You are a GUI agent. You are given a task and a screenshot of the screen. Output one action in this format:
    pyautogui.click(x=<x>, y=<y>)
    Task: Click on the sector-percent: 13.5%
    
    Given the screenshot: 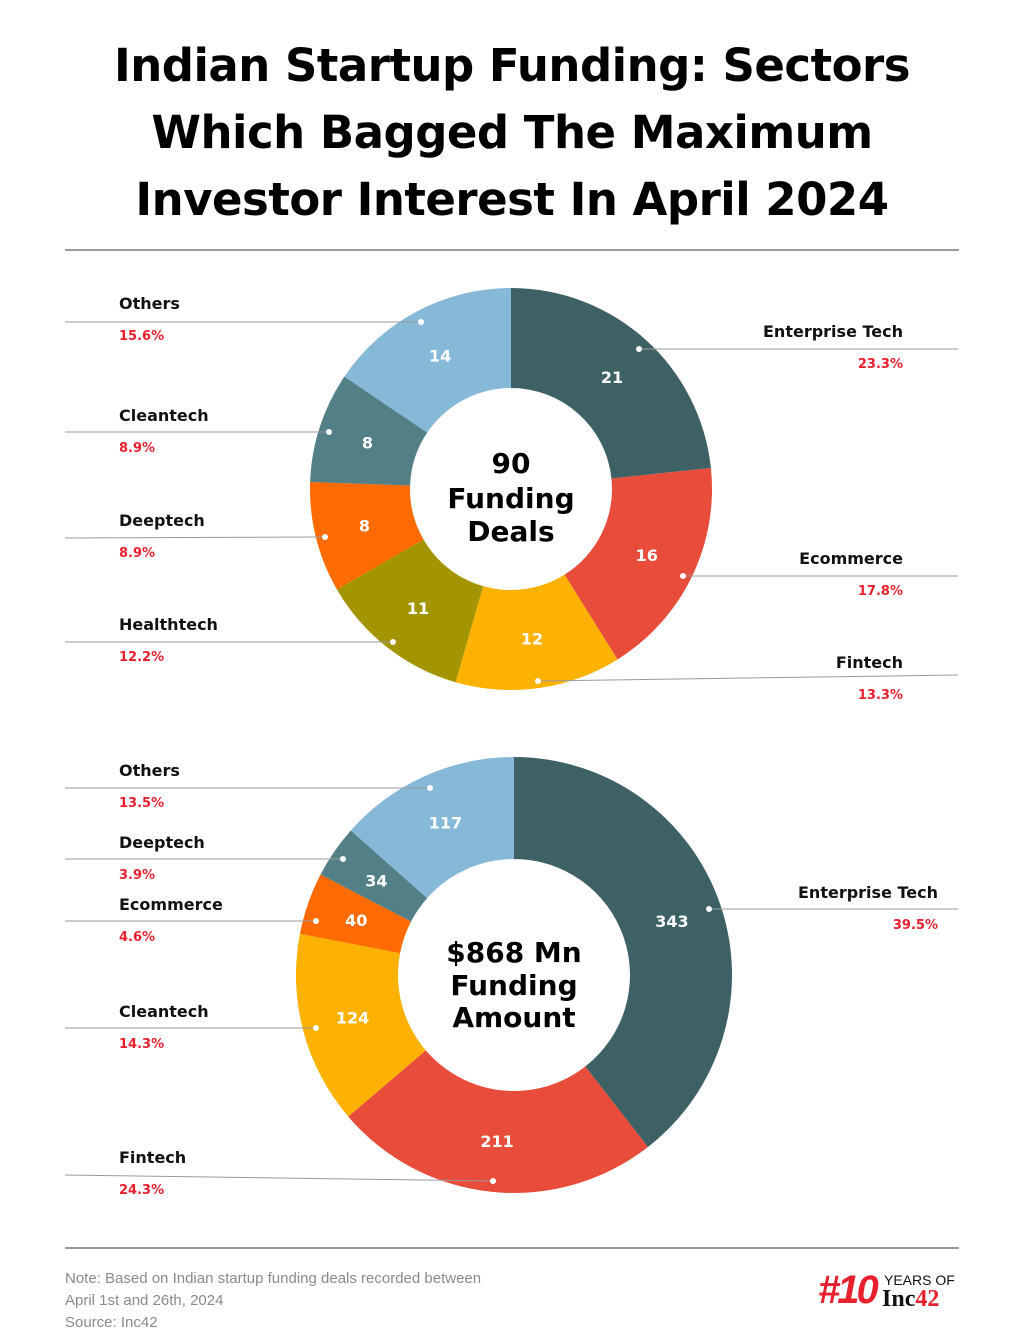 What is the action you would take?
    pyautogui.click(x=141, y=803)
    